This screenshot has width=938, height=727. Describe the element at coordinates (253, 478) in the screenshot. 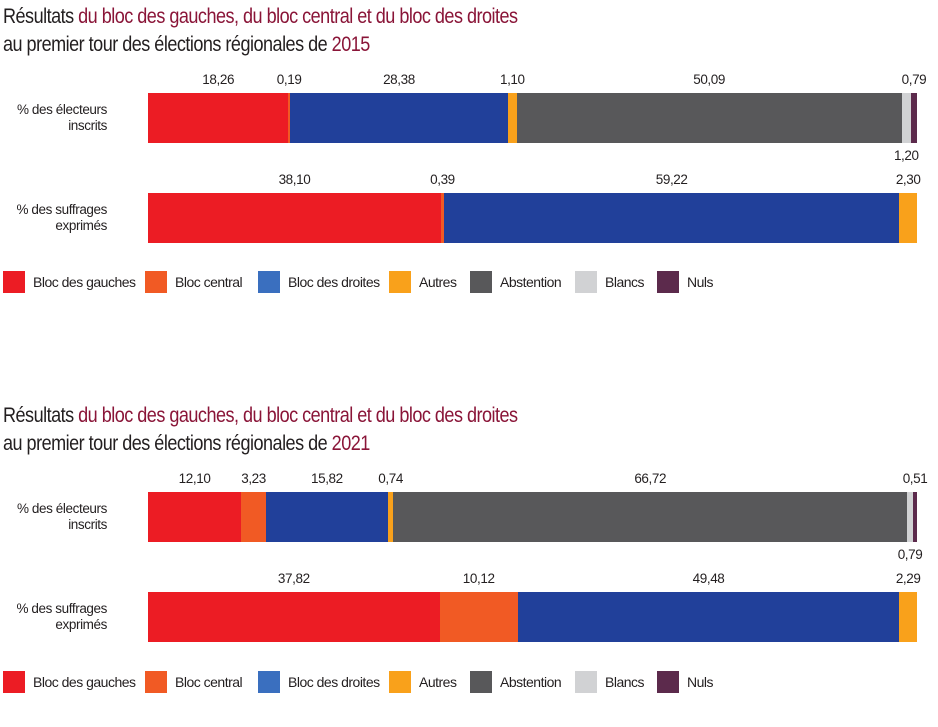

I see `value-label-bloc-central: 3,23` at that location.